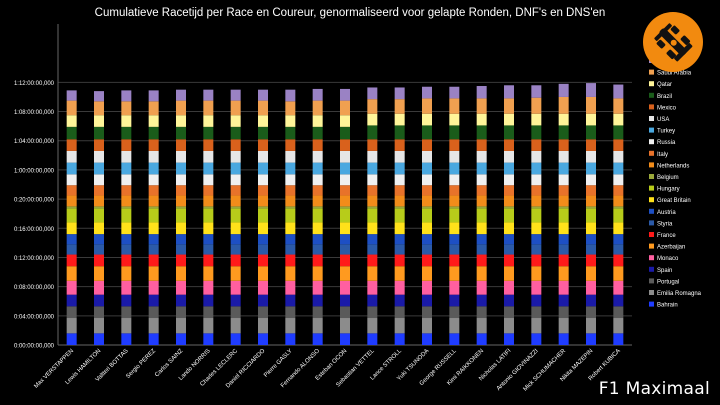  What do you see at coordinates (666, 236) in the screenshot?
I see `legend-label: France` at bounding box center [666, 236].